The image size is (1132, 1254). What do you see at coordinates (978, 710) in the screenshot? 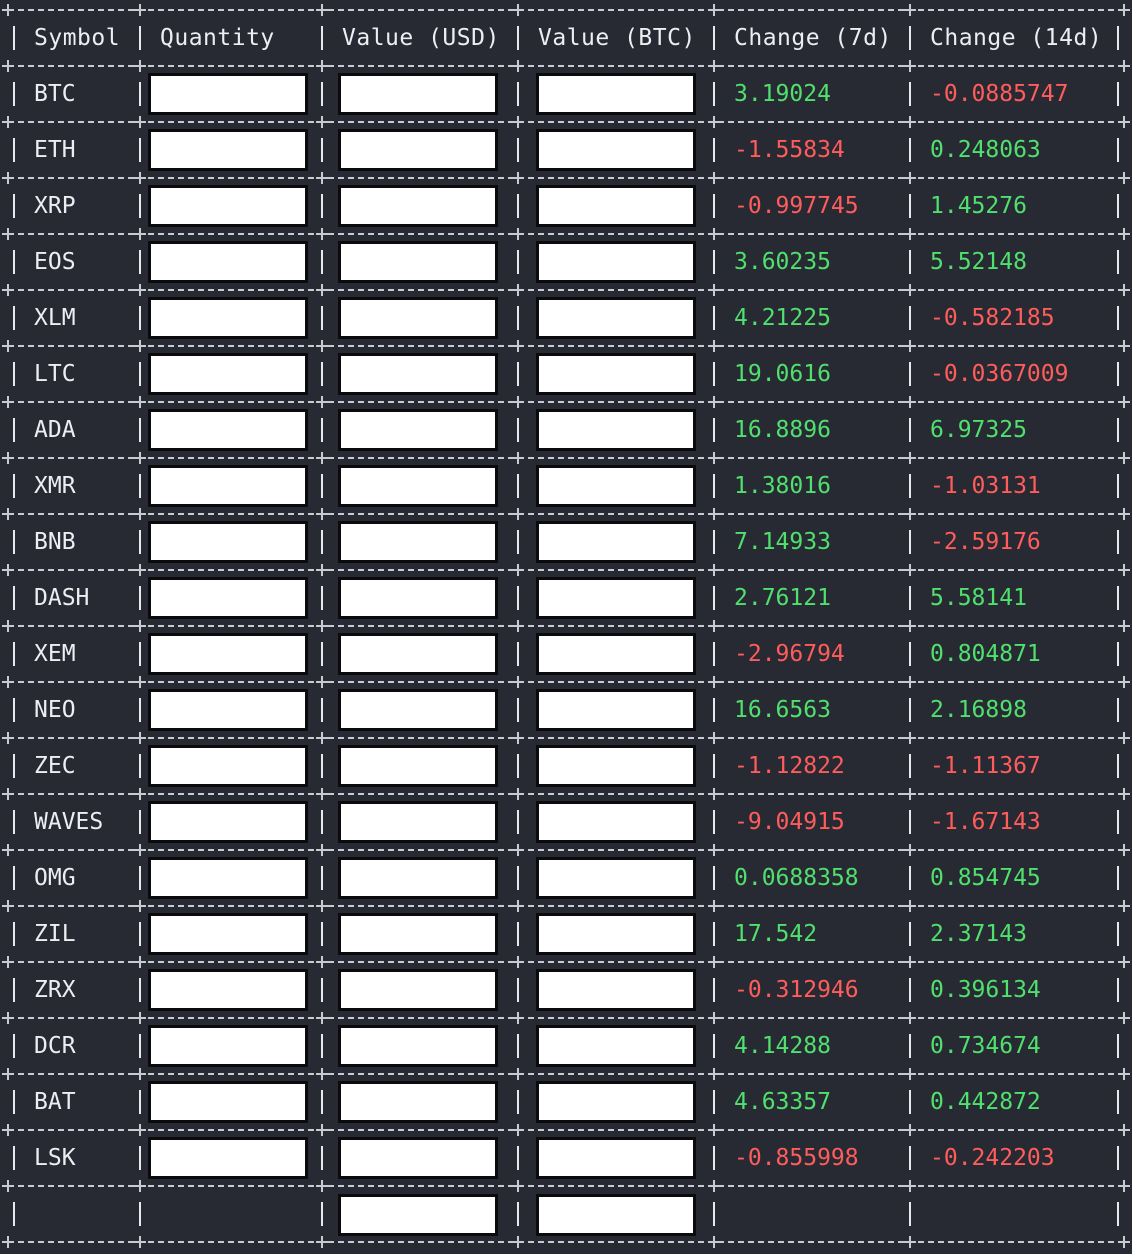
I see `change-14d-cell: 2.16898` at bounding box center [978, 710].